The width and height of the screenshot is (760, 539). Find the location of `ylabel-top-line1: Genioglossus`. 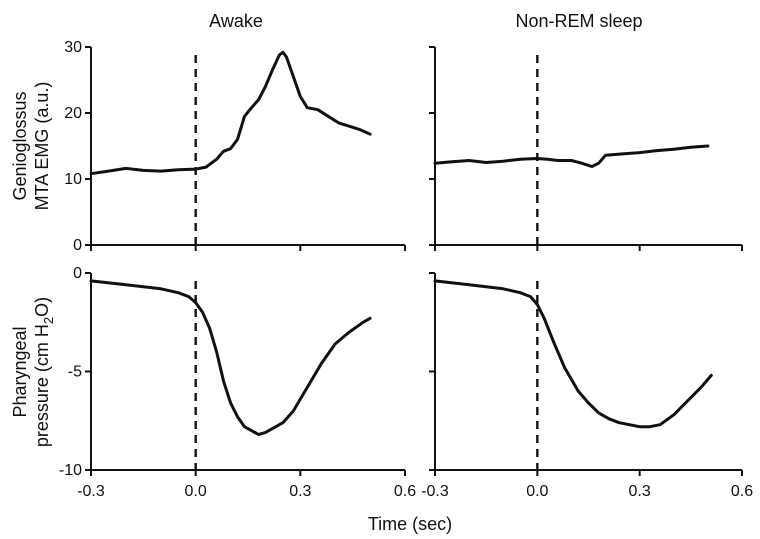

ylabel-top-line1: Genioglossus is located at coordinates (20, 145).